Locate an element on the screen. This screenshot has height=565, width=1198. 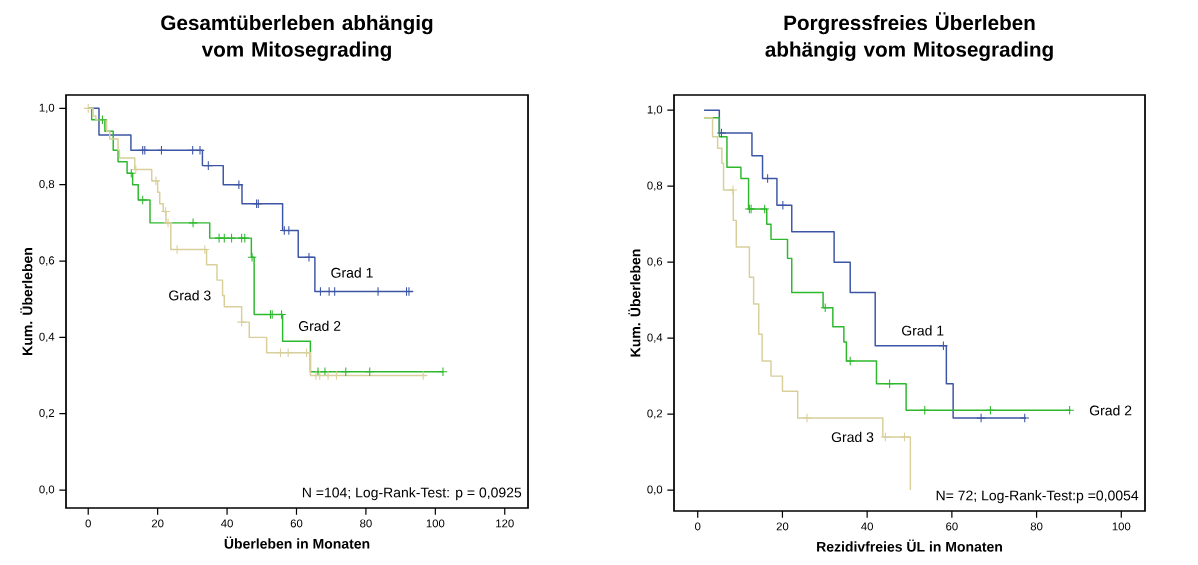
x-axis-title: Rezidivfreies ÜL in Monaten is located at coordinates (909, 545).